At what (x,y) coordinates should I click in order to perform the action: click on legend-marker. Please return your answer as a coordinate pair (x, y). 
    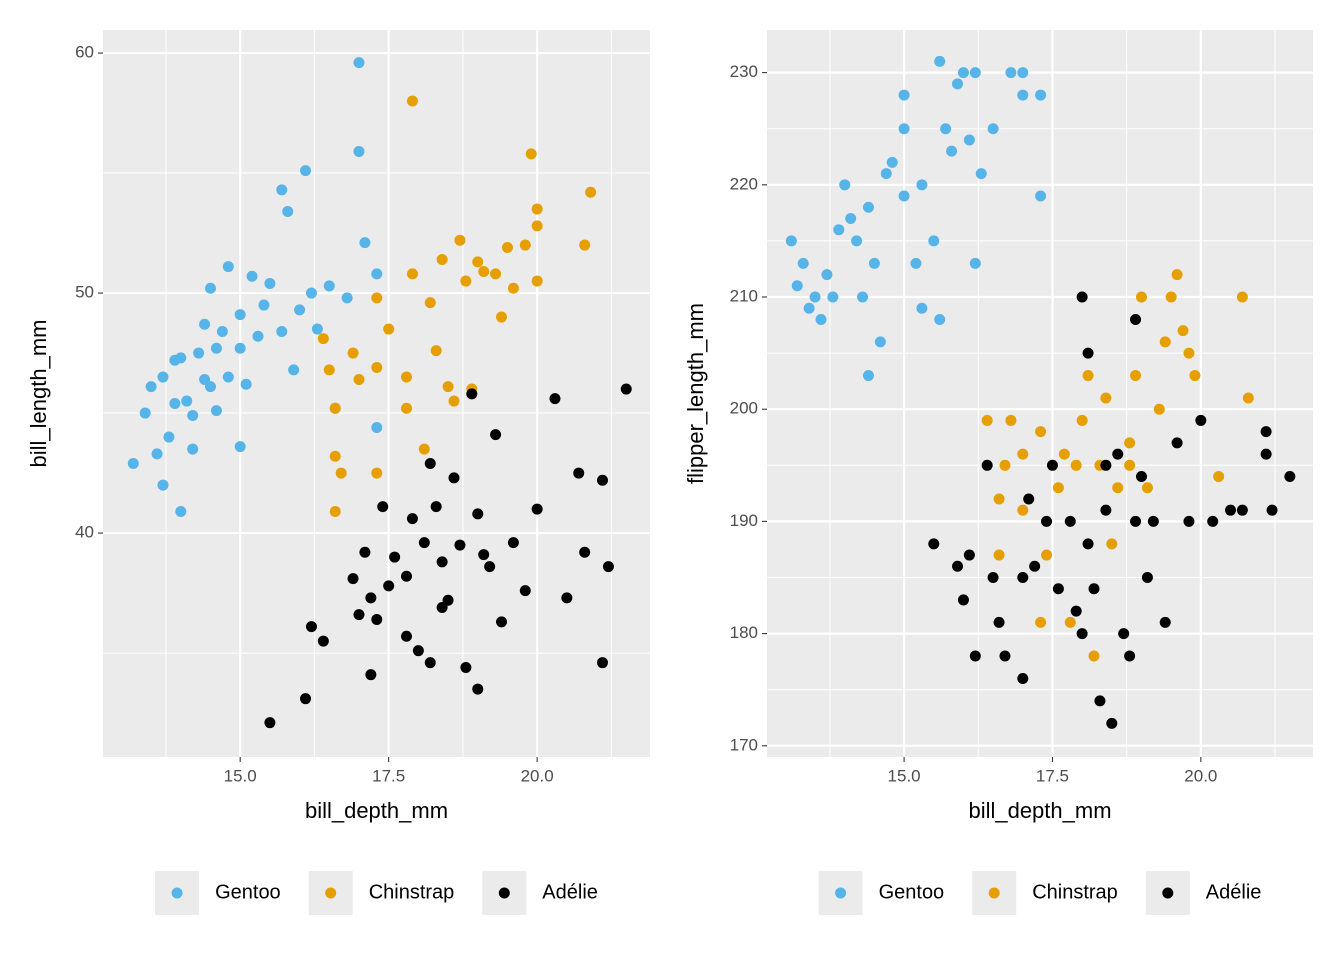
    Looking at the image, I should click on (841, 893).